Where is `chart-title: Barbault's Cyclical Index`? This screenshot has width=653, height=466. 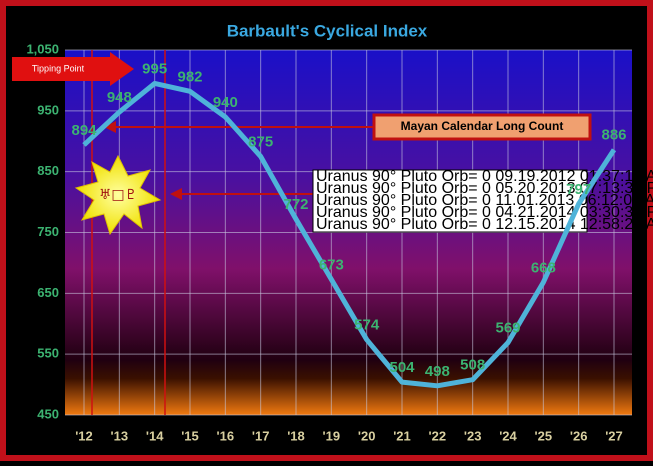 chart-title: Barbault's Cyclical Index is located at coordinates (327, 30).